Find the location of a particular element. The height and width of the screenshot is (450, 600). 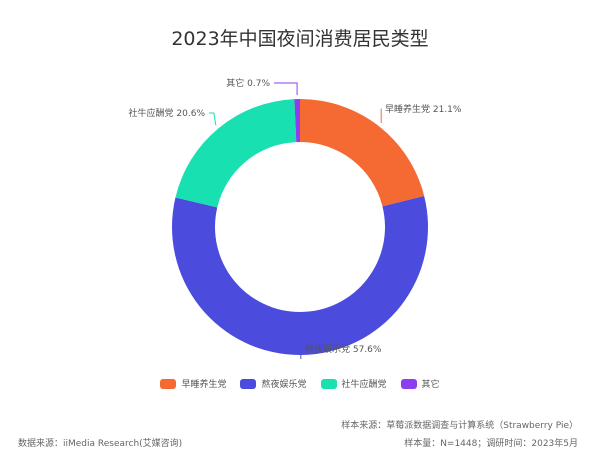

legend-label: 熬夜娱乐党 is located at coordinates (284, 385).